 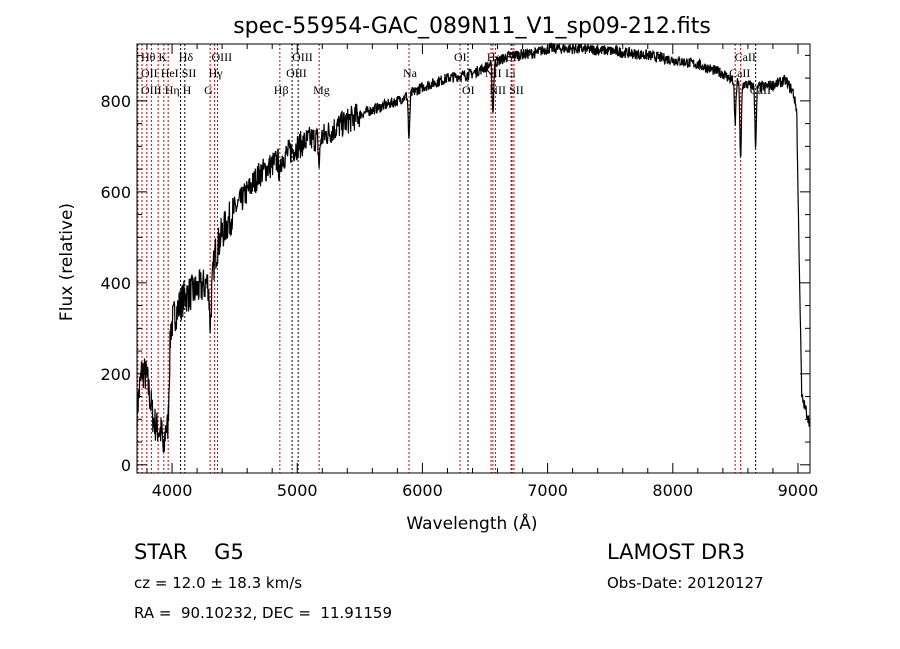 I want to click on spectral-line-label: Na, so click(x=410, y=73).